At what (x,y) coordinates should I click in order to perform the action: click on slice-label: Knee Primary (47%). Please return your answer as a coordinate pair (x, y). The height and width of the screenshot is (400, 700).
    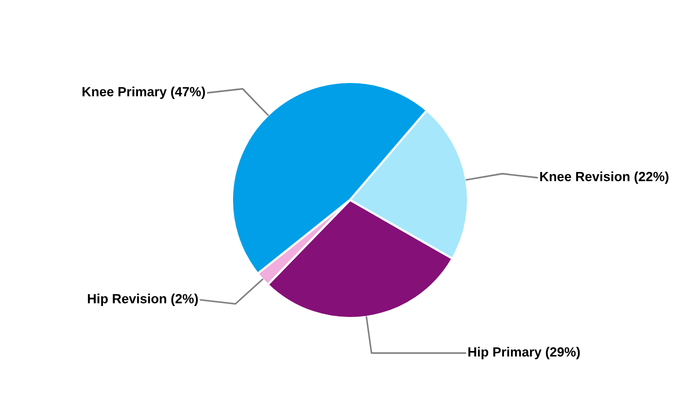
    Looking at the image, I should click on (143, 92).